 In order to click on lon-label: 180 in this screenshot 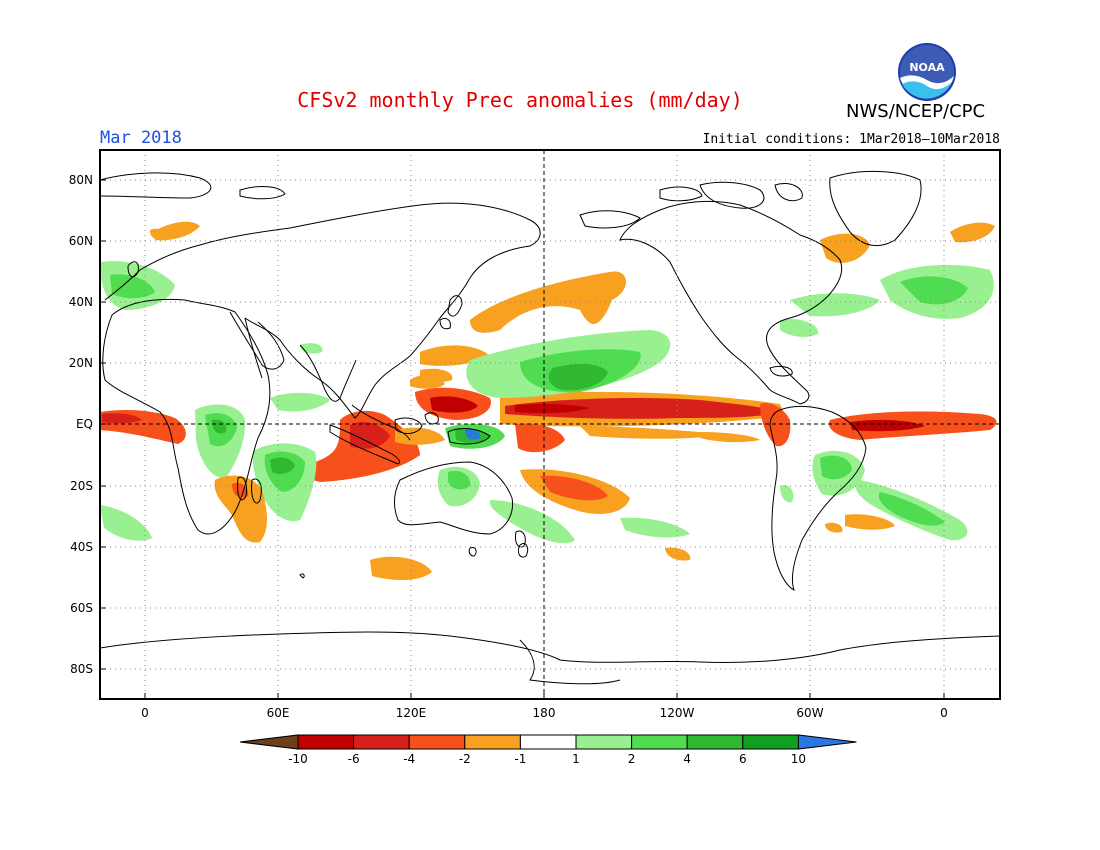, I will do `click(544, 713)`.